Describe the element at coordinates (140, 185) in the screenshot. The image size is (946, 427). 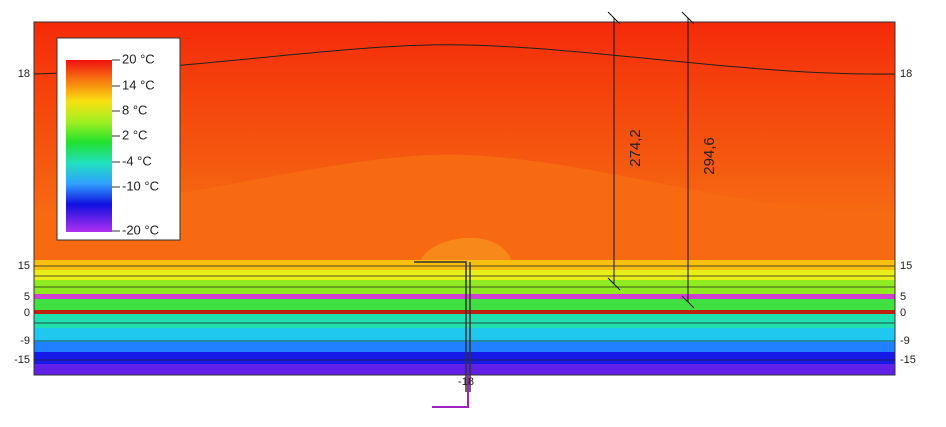
I see `legend-label: -10 °C` at that location.